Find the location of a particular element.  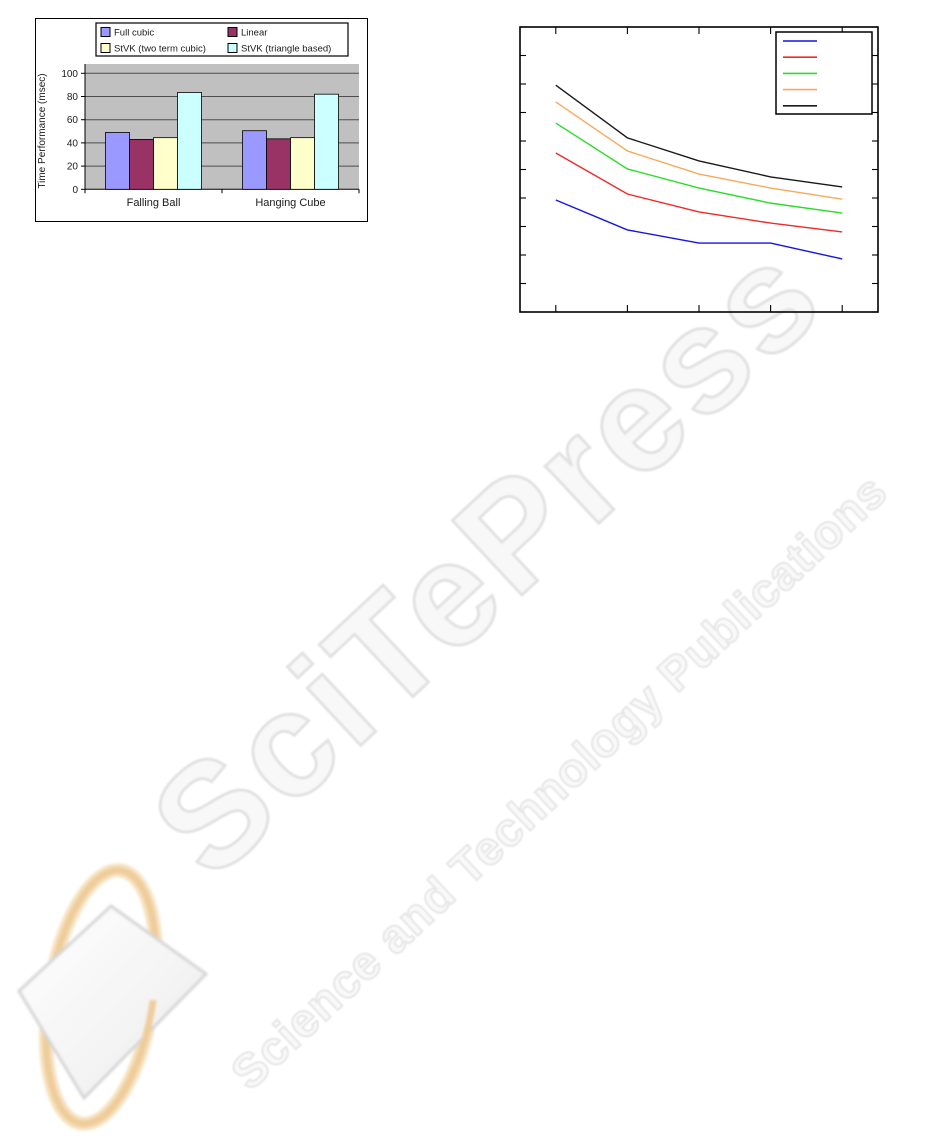

legend-label: StVK (triangle based) is located at coordinates (286, 49).